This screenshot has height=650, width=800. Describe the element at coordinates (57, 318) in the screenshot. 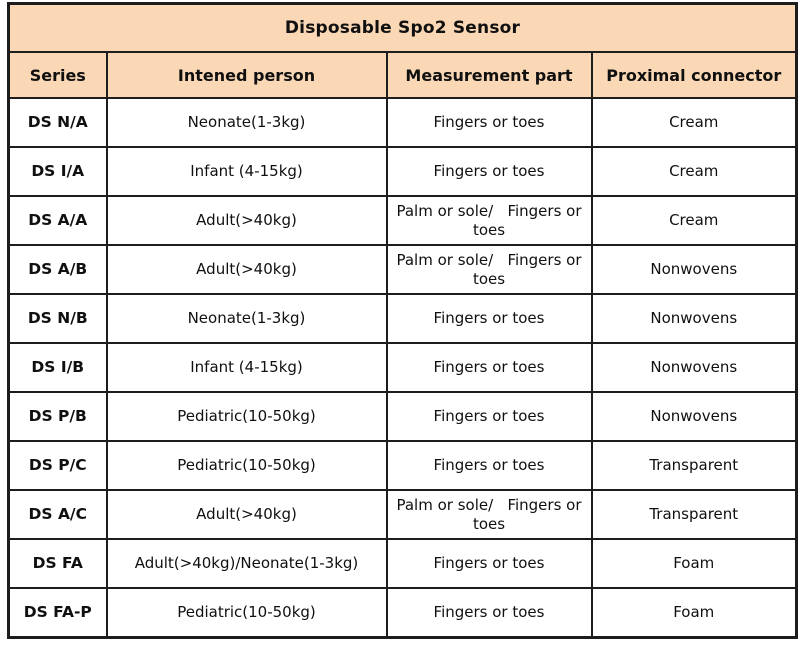

I see `cell-series: DS N/B` at that location.